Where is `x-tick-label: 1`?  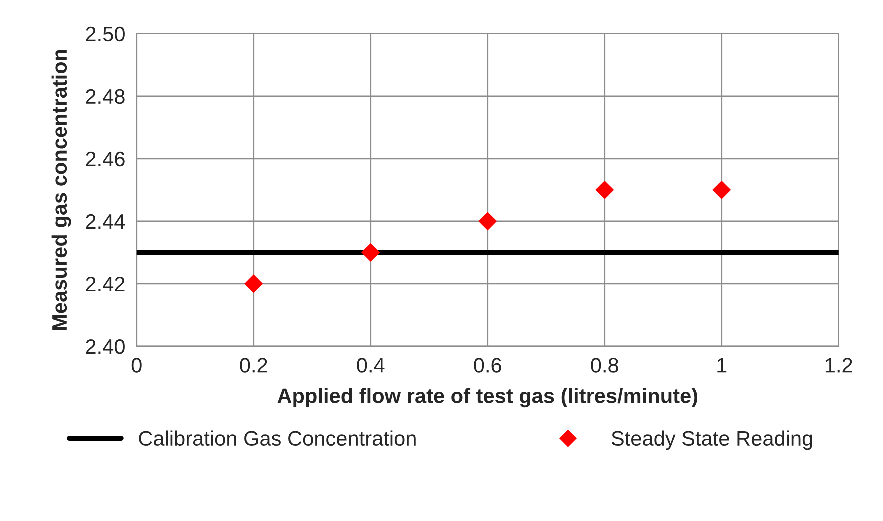 x-tick-label: 1 is located at coordinates (722, 365).